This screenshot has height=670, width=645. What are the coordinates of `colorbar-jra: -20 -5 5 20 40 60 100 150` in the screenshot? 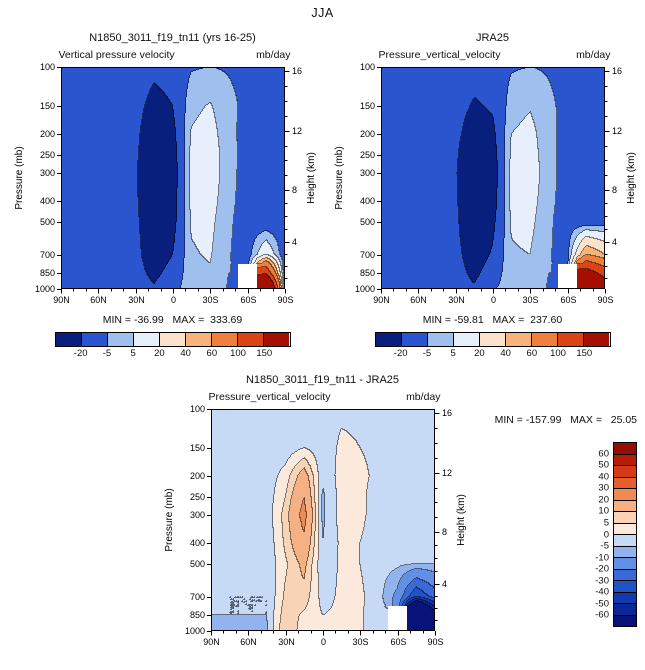 It's located at (492, 346).